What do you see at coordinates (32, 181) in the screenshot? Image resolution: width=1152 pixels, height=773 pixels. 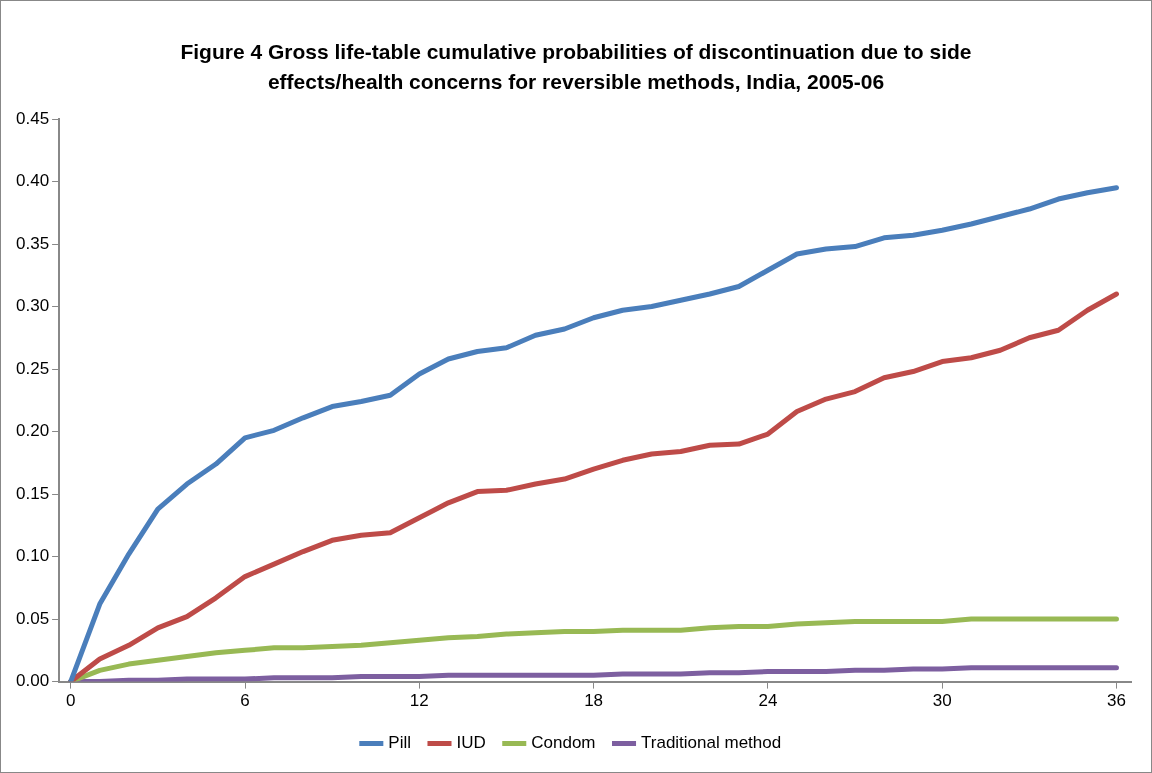 I see `y-tick-label: 0.40` at bounding box center [32, 181].